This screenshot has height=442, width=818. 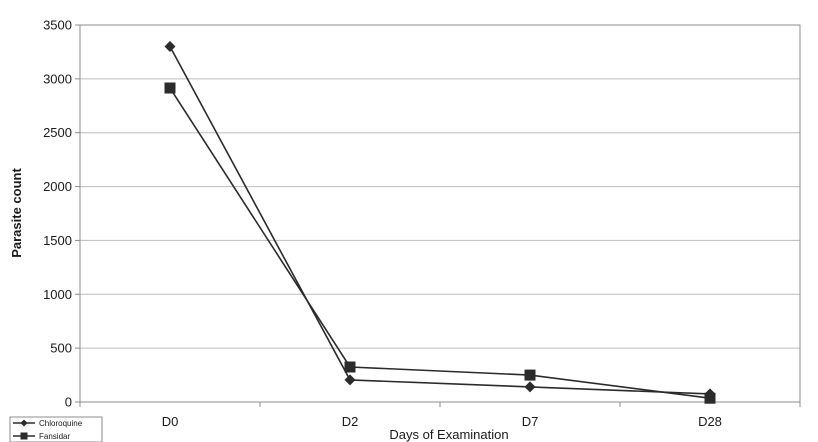 What do you see at coordinates (448, 434) in the screenshot?
I see `x-axis-title: Days of Examination` at bounding box center [448, 434].